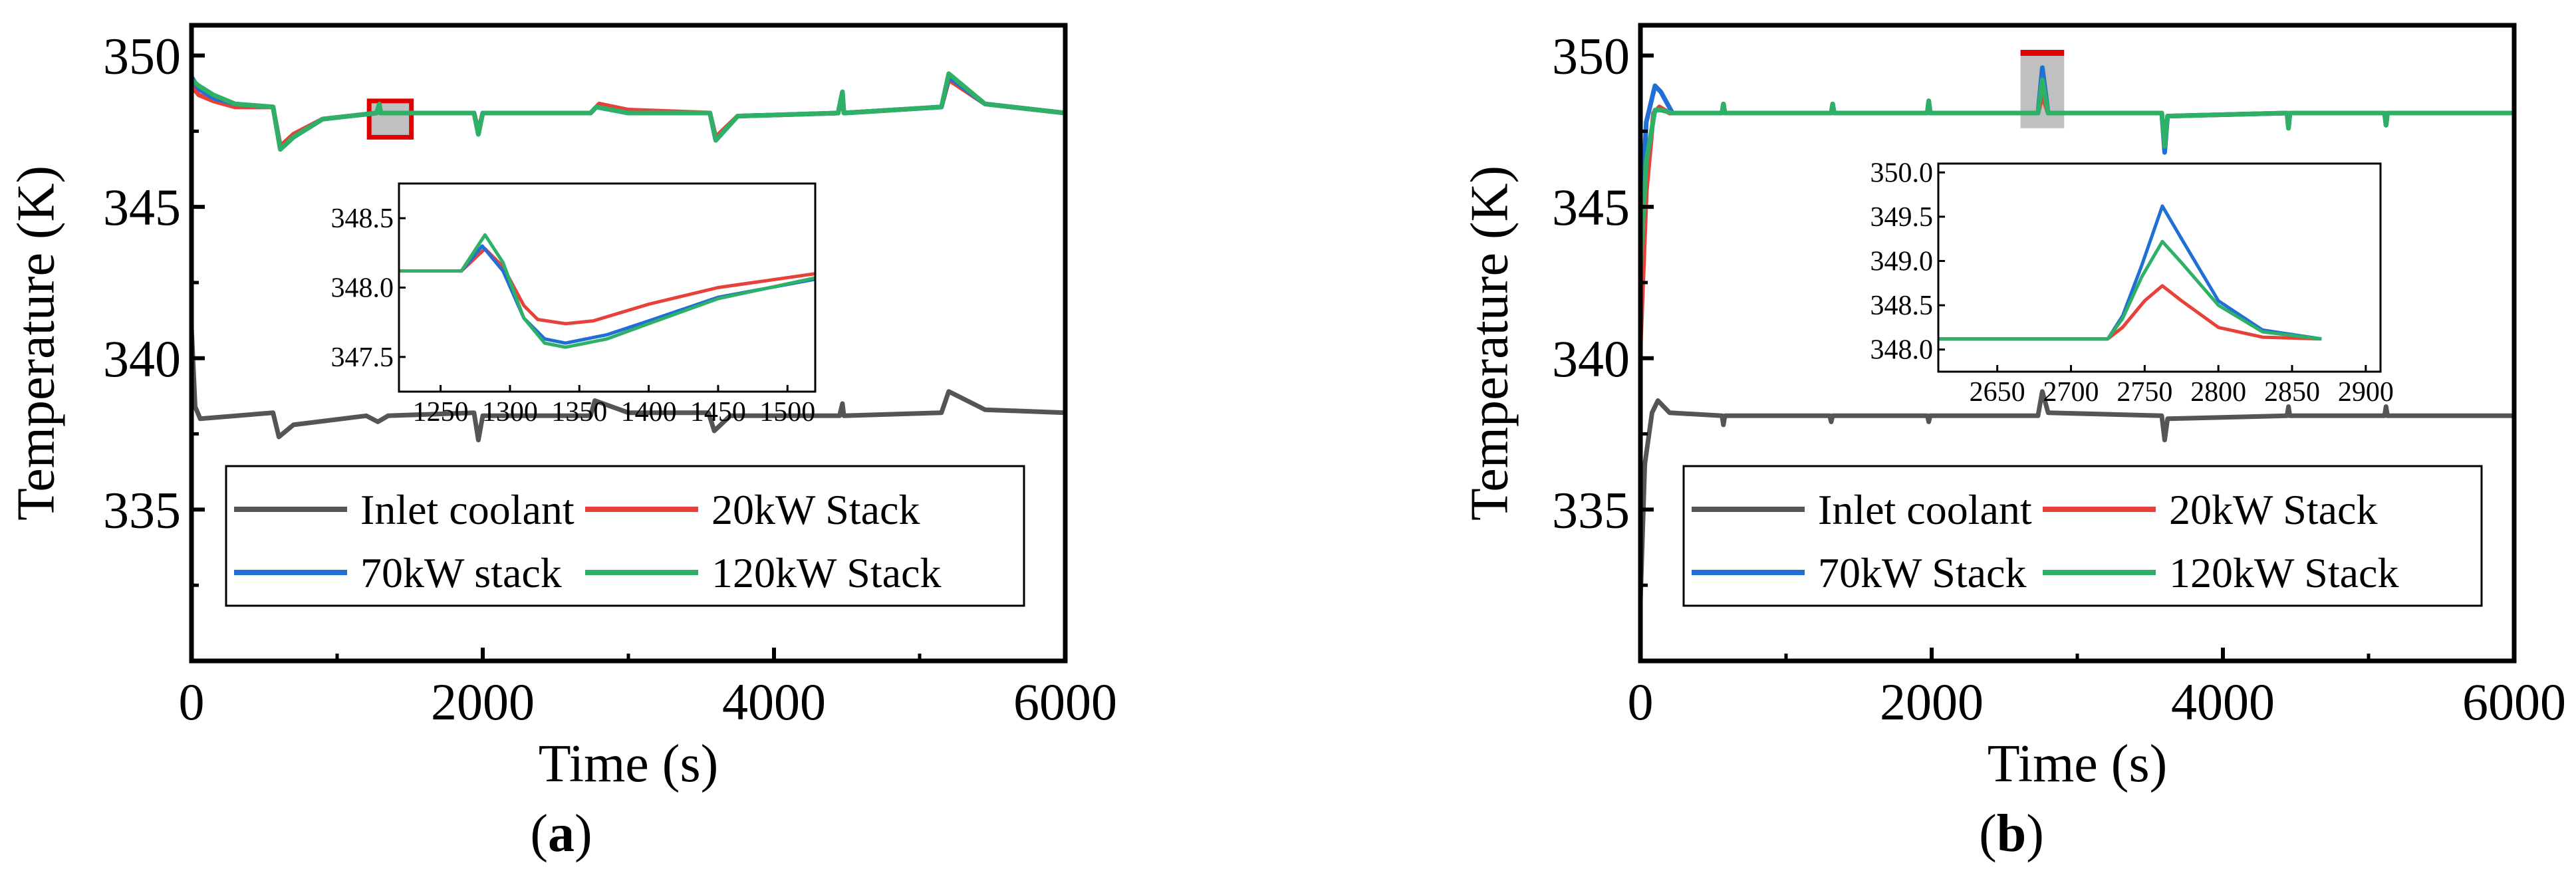  I want to click on inset-x-tick-label: 2900, so click(2366, 392).